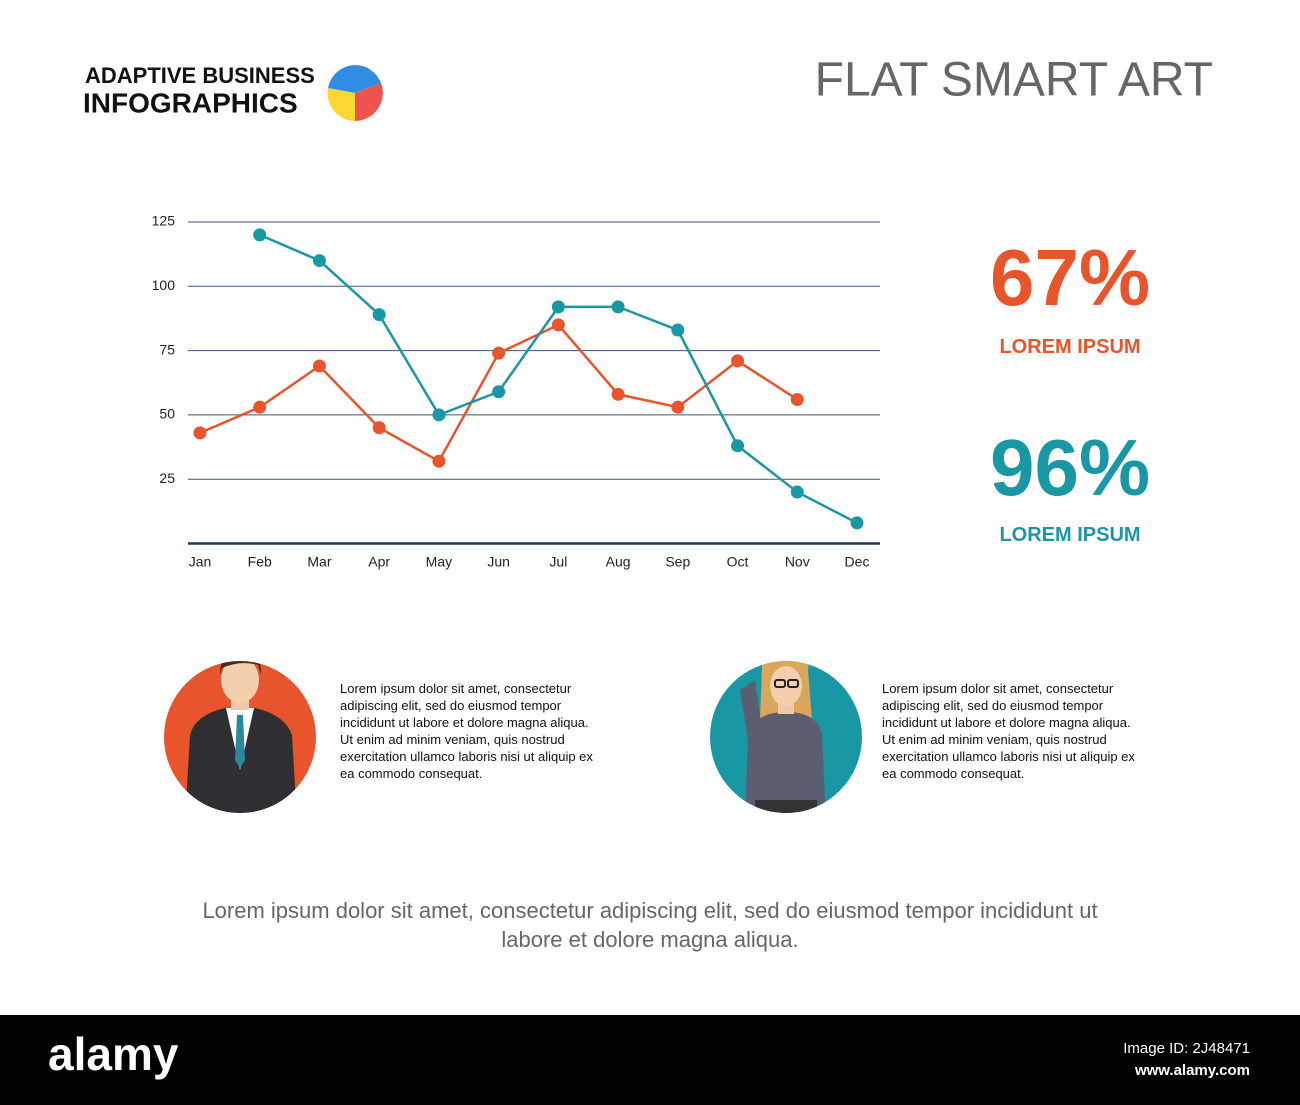 This screenshot has height=1105, width=1300. What do you see at coordinates (164, 221) in the screenshot?
I see `y-tick-label: 125` at bounding box center [164, 221].